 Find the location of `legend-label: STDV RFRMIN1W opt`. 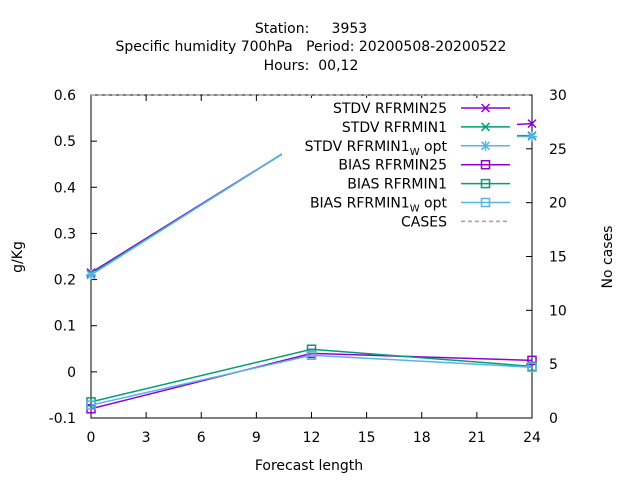

legend-label: STDV RFRMIN1W opt is located at coordinates (376, 148).